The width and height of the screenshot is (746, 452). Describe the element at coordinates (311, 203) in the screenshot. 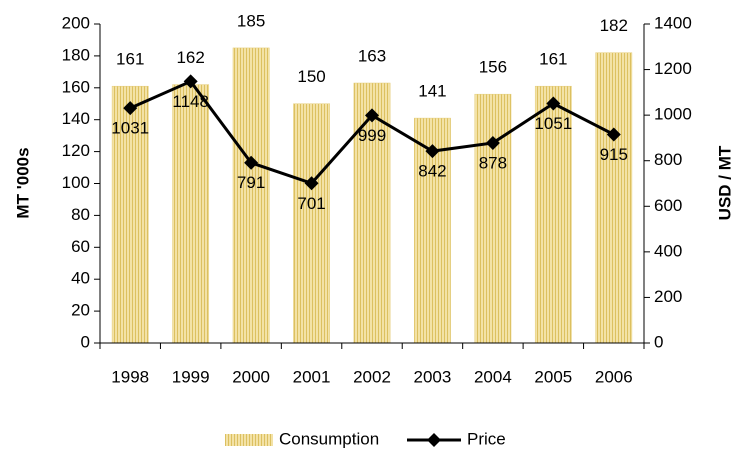

I see `line-value-label: 701` at that location.